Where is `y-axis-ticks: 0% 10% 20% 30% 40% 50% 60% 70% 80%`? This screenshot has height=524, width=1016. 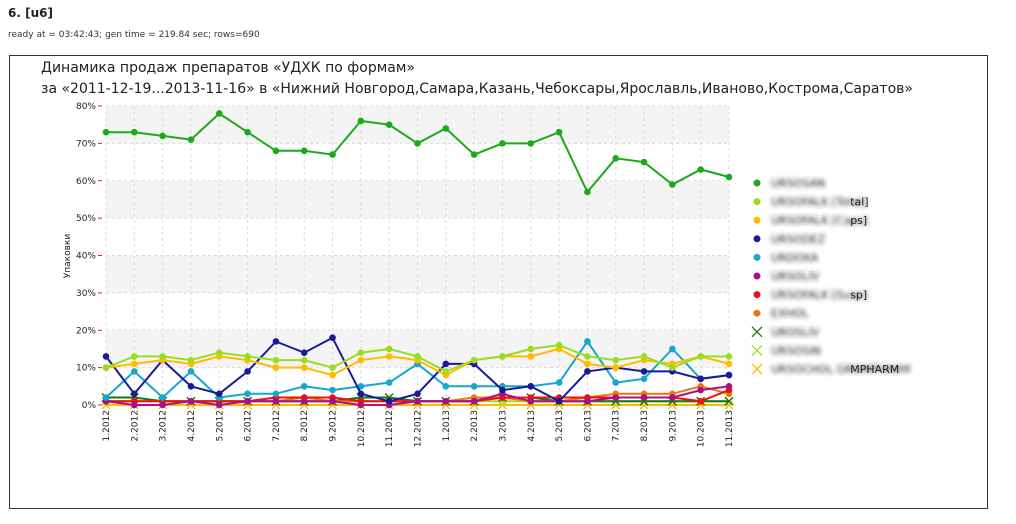
y-axis-ticks: 0% 10% 20% 30% 40% 50% 60% 70% 80% is located at coordinates (86, 256).